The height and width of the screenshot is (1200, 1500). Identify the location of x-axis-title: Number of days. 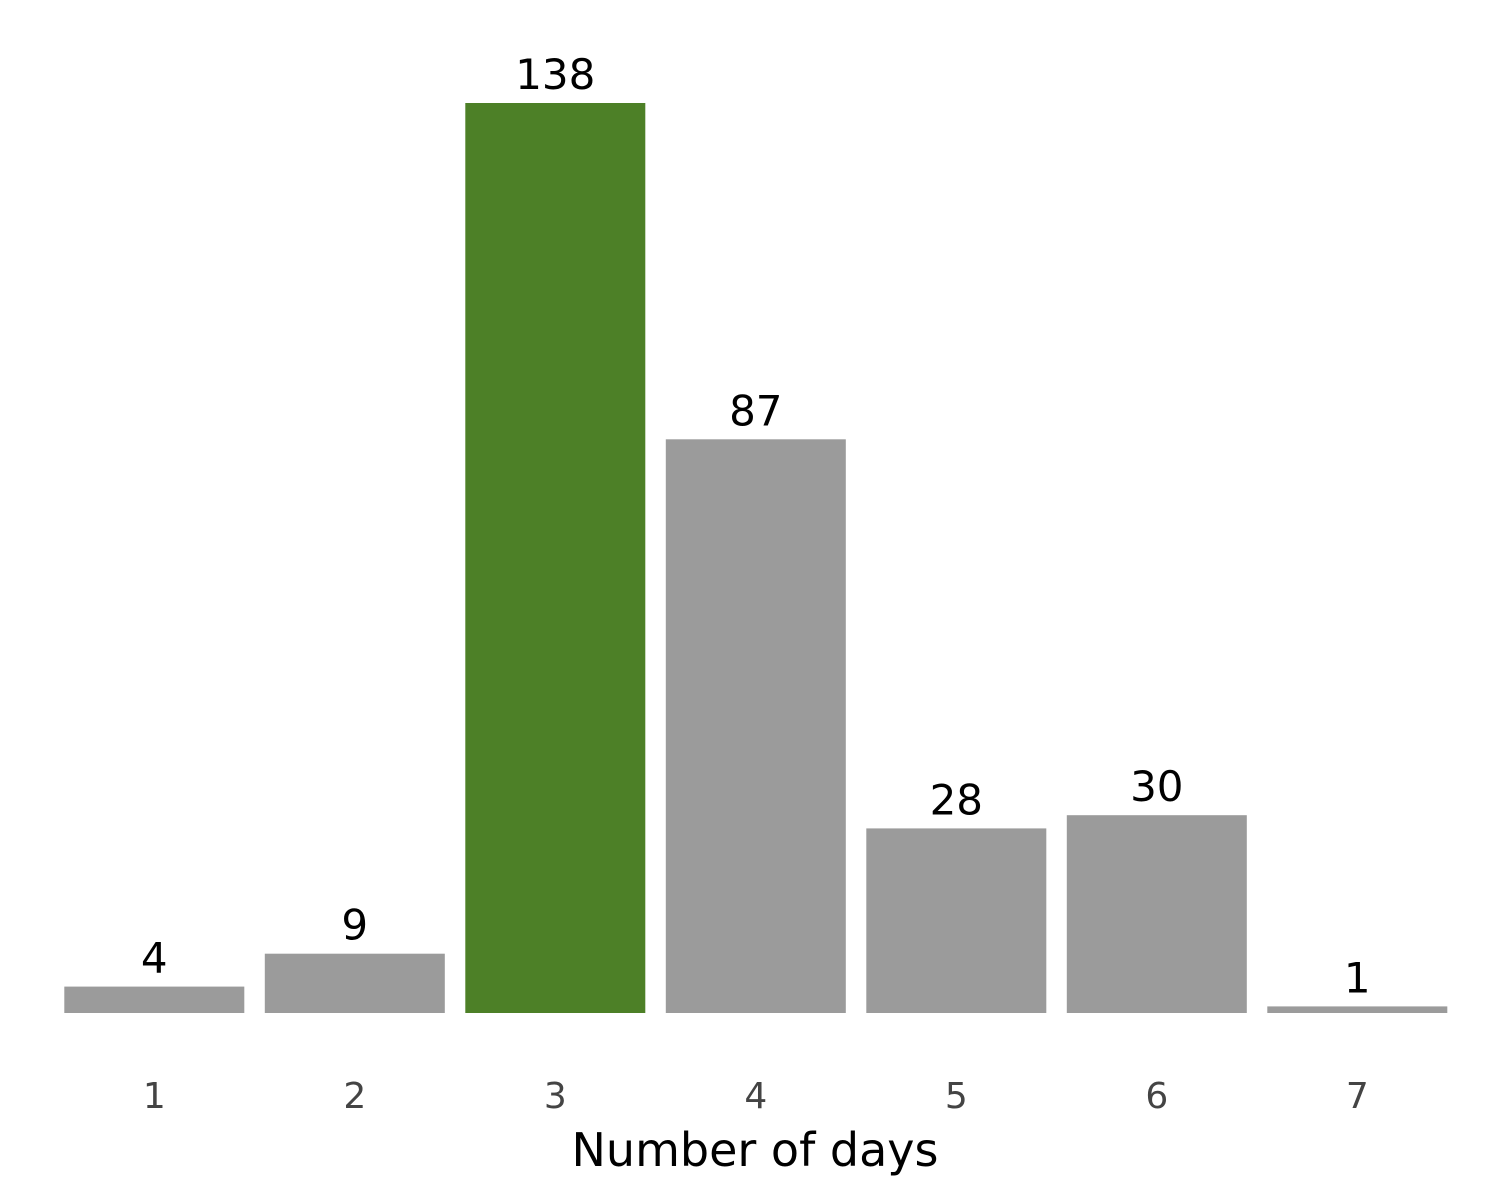
(755, 1150).